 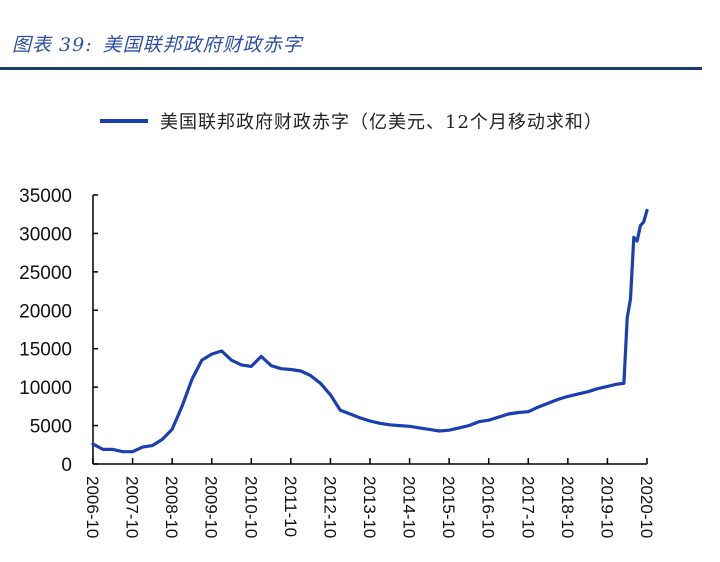 I want to click on title-divider, so click(x=351, y=68).